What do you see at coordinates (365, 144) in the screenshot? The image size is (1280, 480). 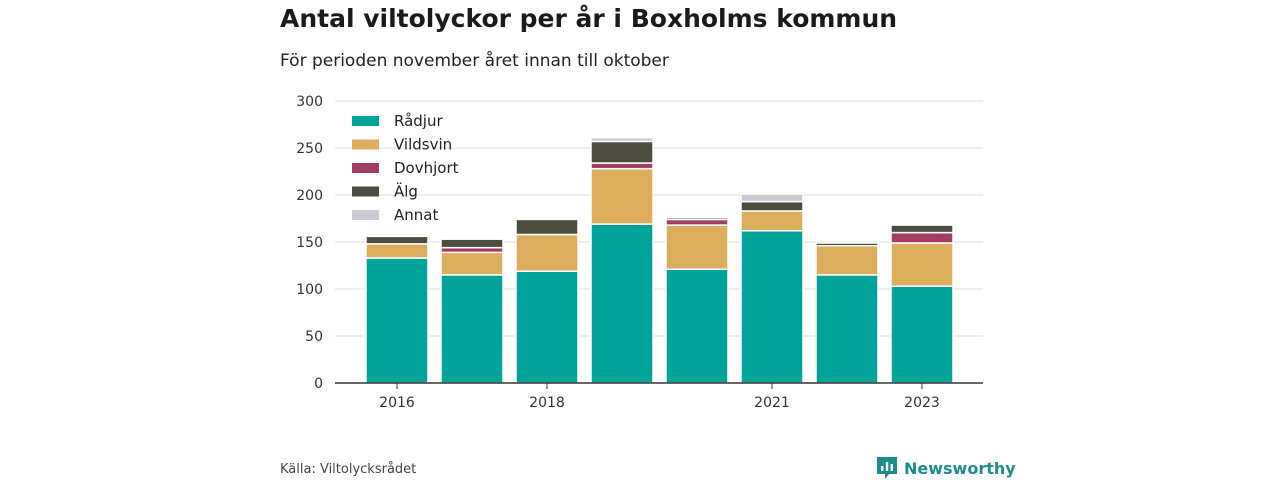 I see `legend-swatch-vildsvin` at bounding box center [365, 144].